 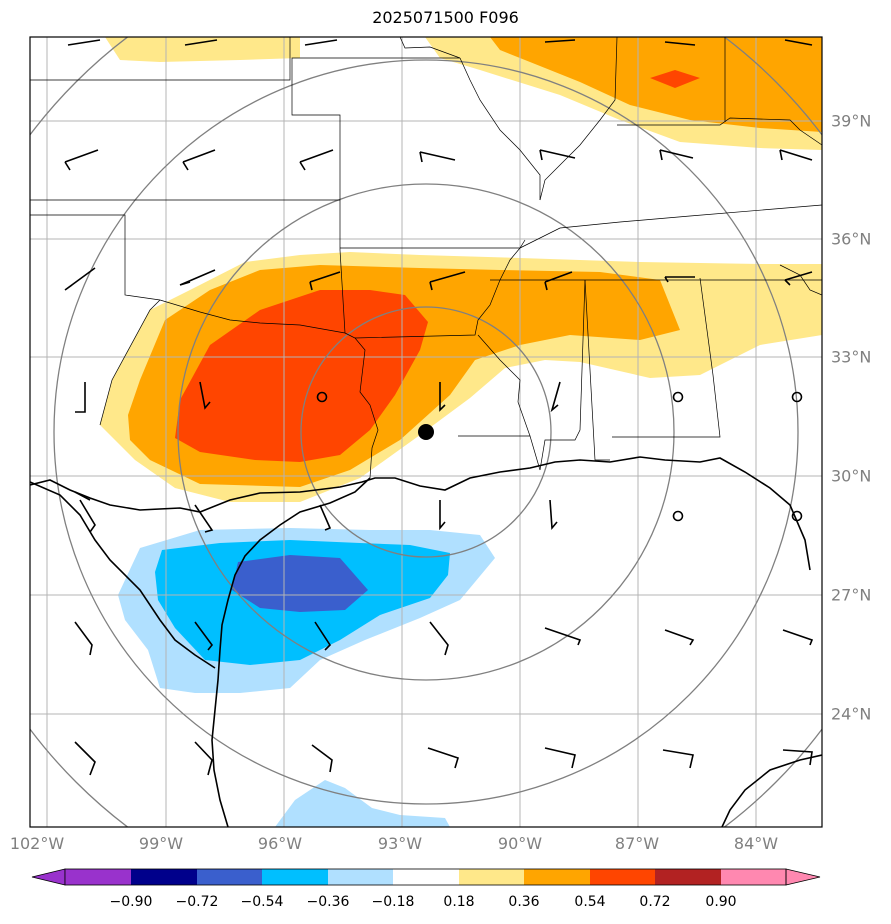 I want to click on colorbar-tick-label: −0.54, so click(x=262, y=902).